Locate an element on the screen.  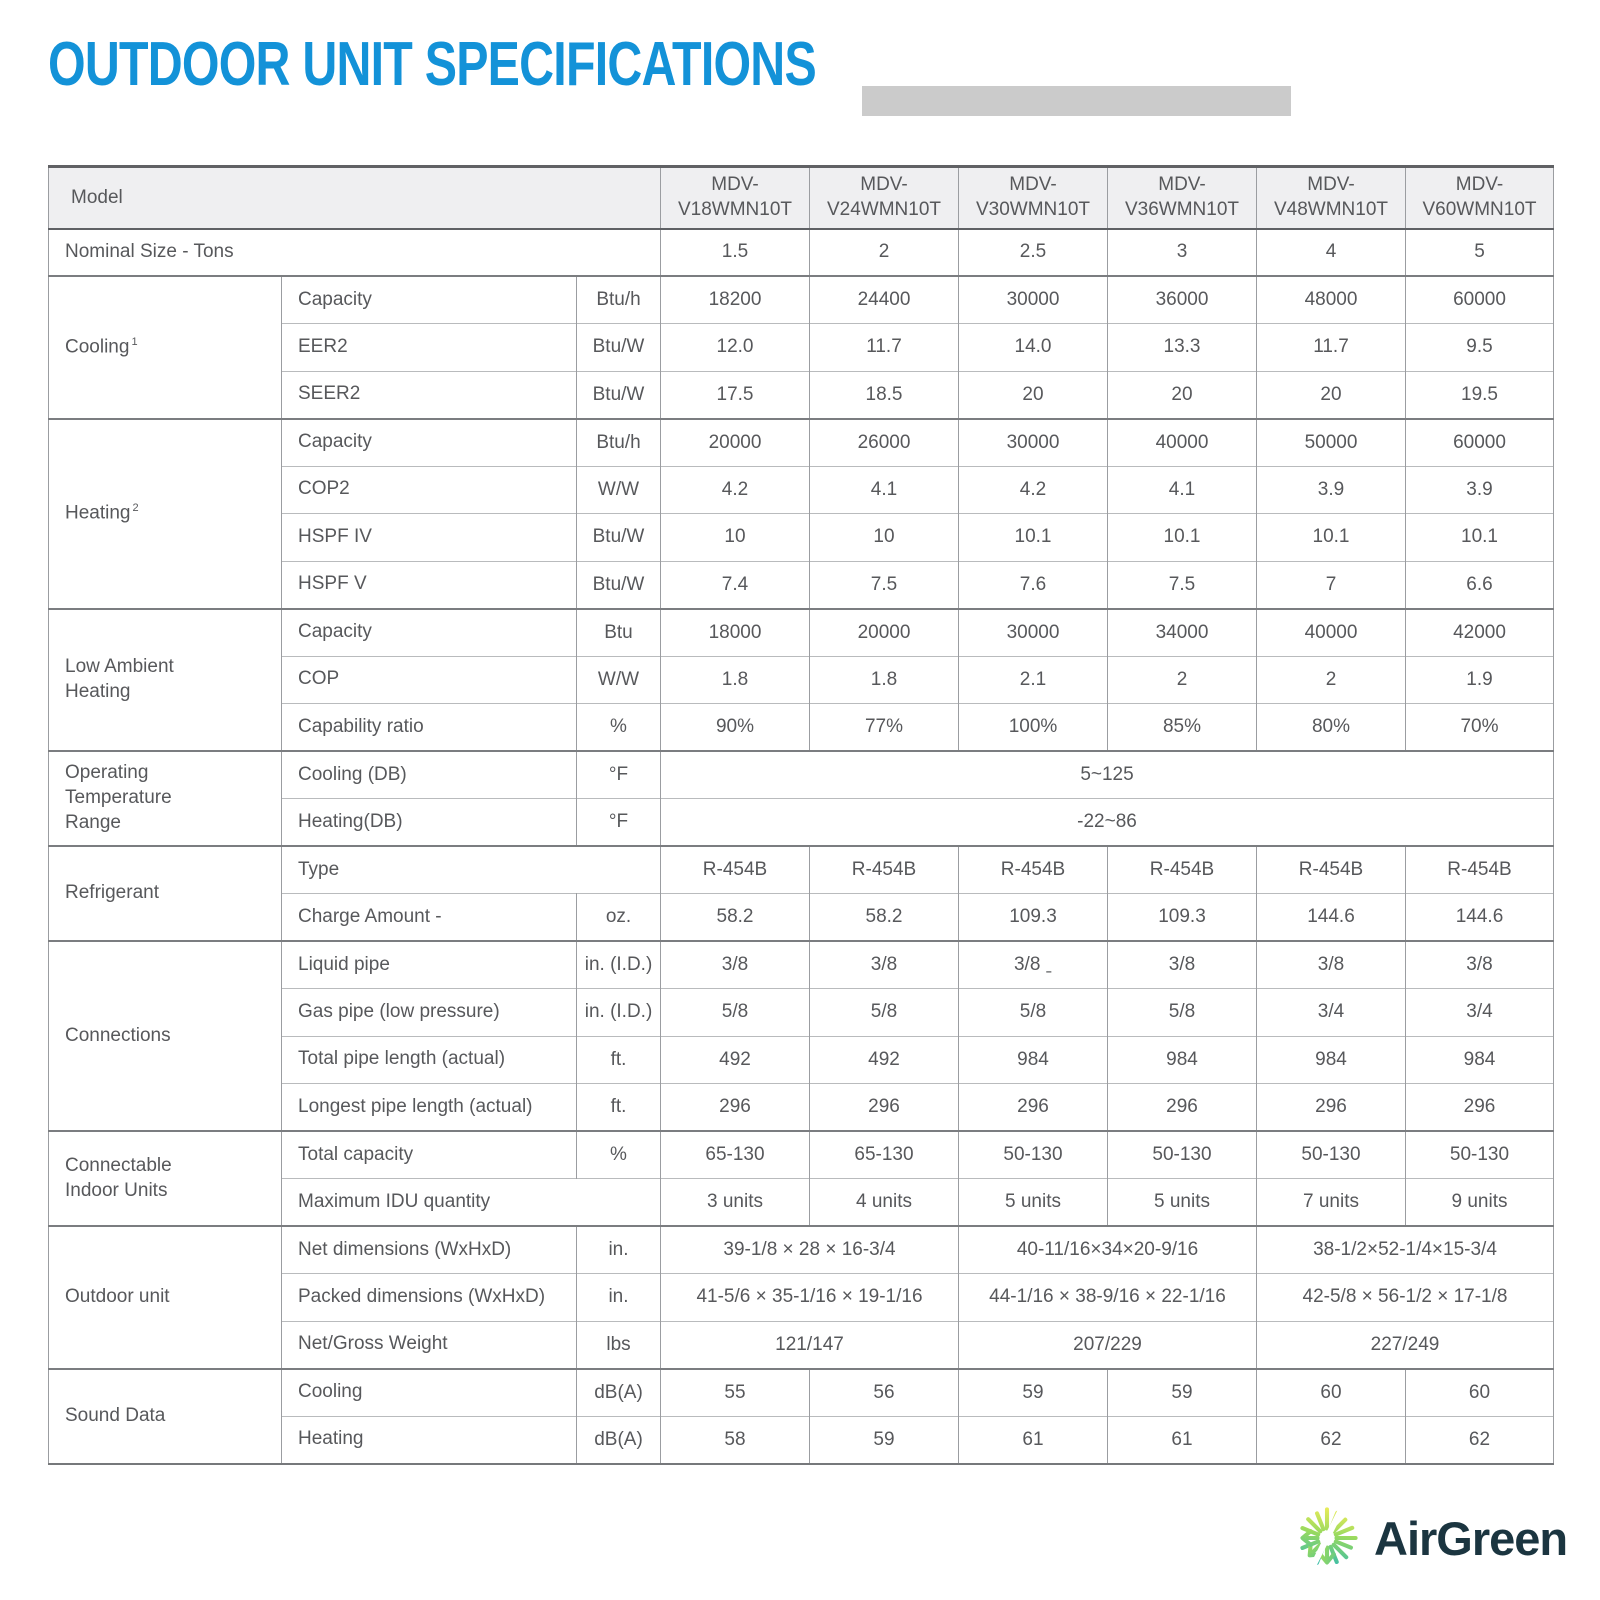
row-connections-liquid-pipe-unit: in. (I.D.) is located at coordinates (618, 964).